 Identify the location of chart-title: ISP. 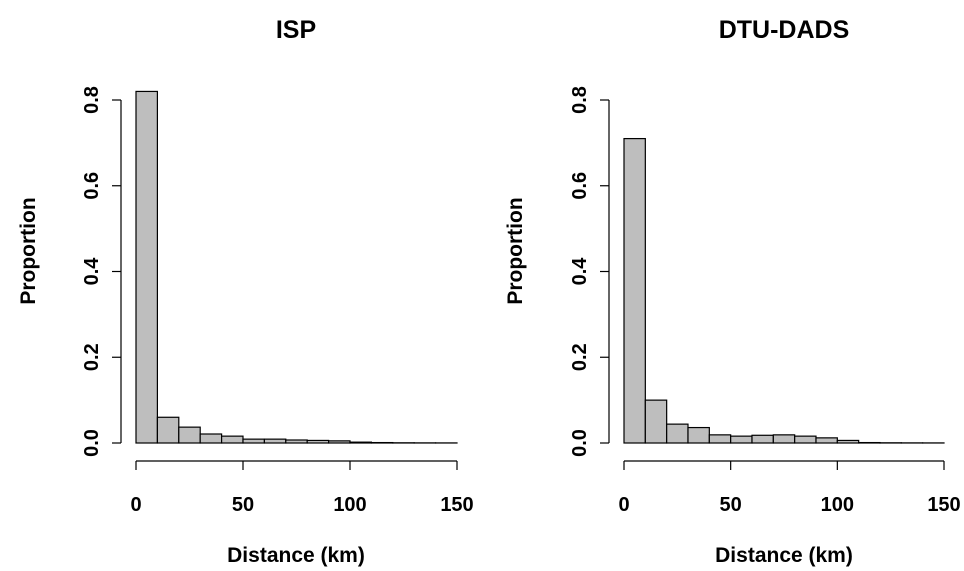
(296, 30).